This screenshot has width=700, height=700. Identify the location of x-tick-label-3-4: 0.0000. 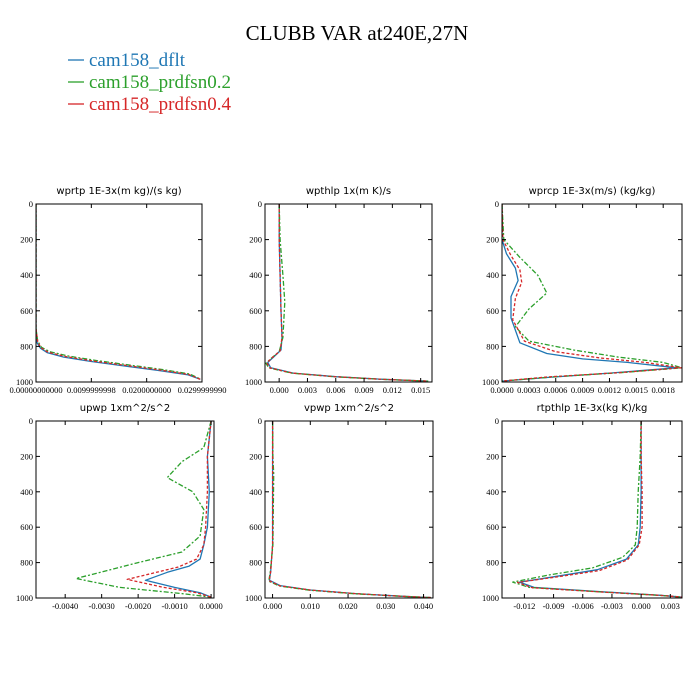
(210, 606).